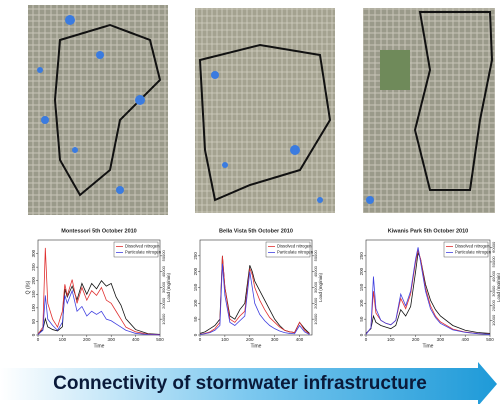  I want to click on map-bella-vista, so click(265, 110).